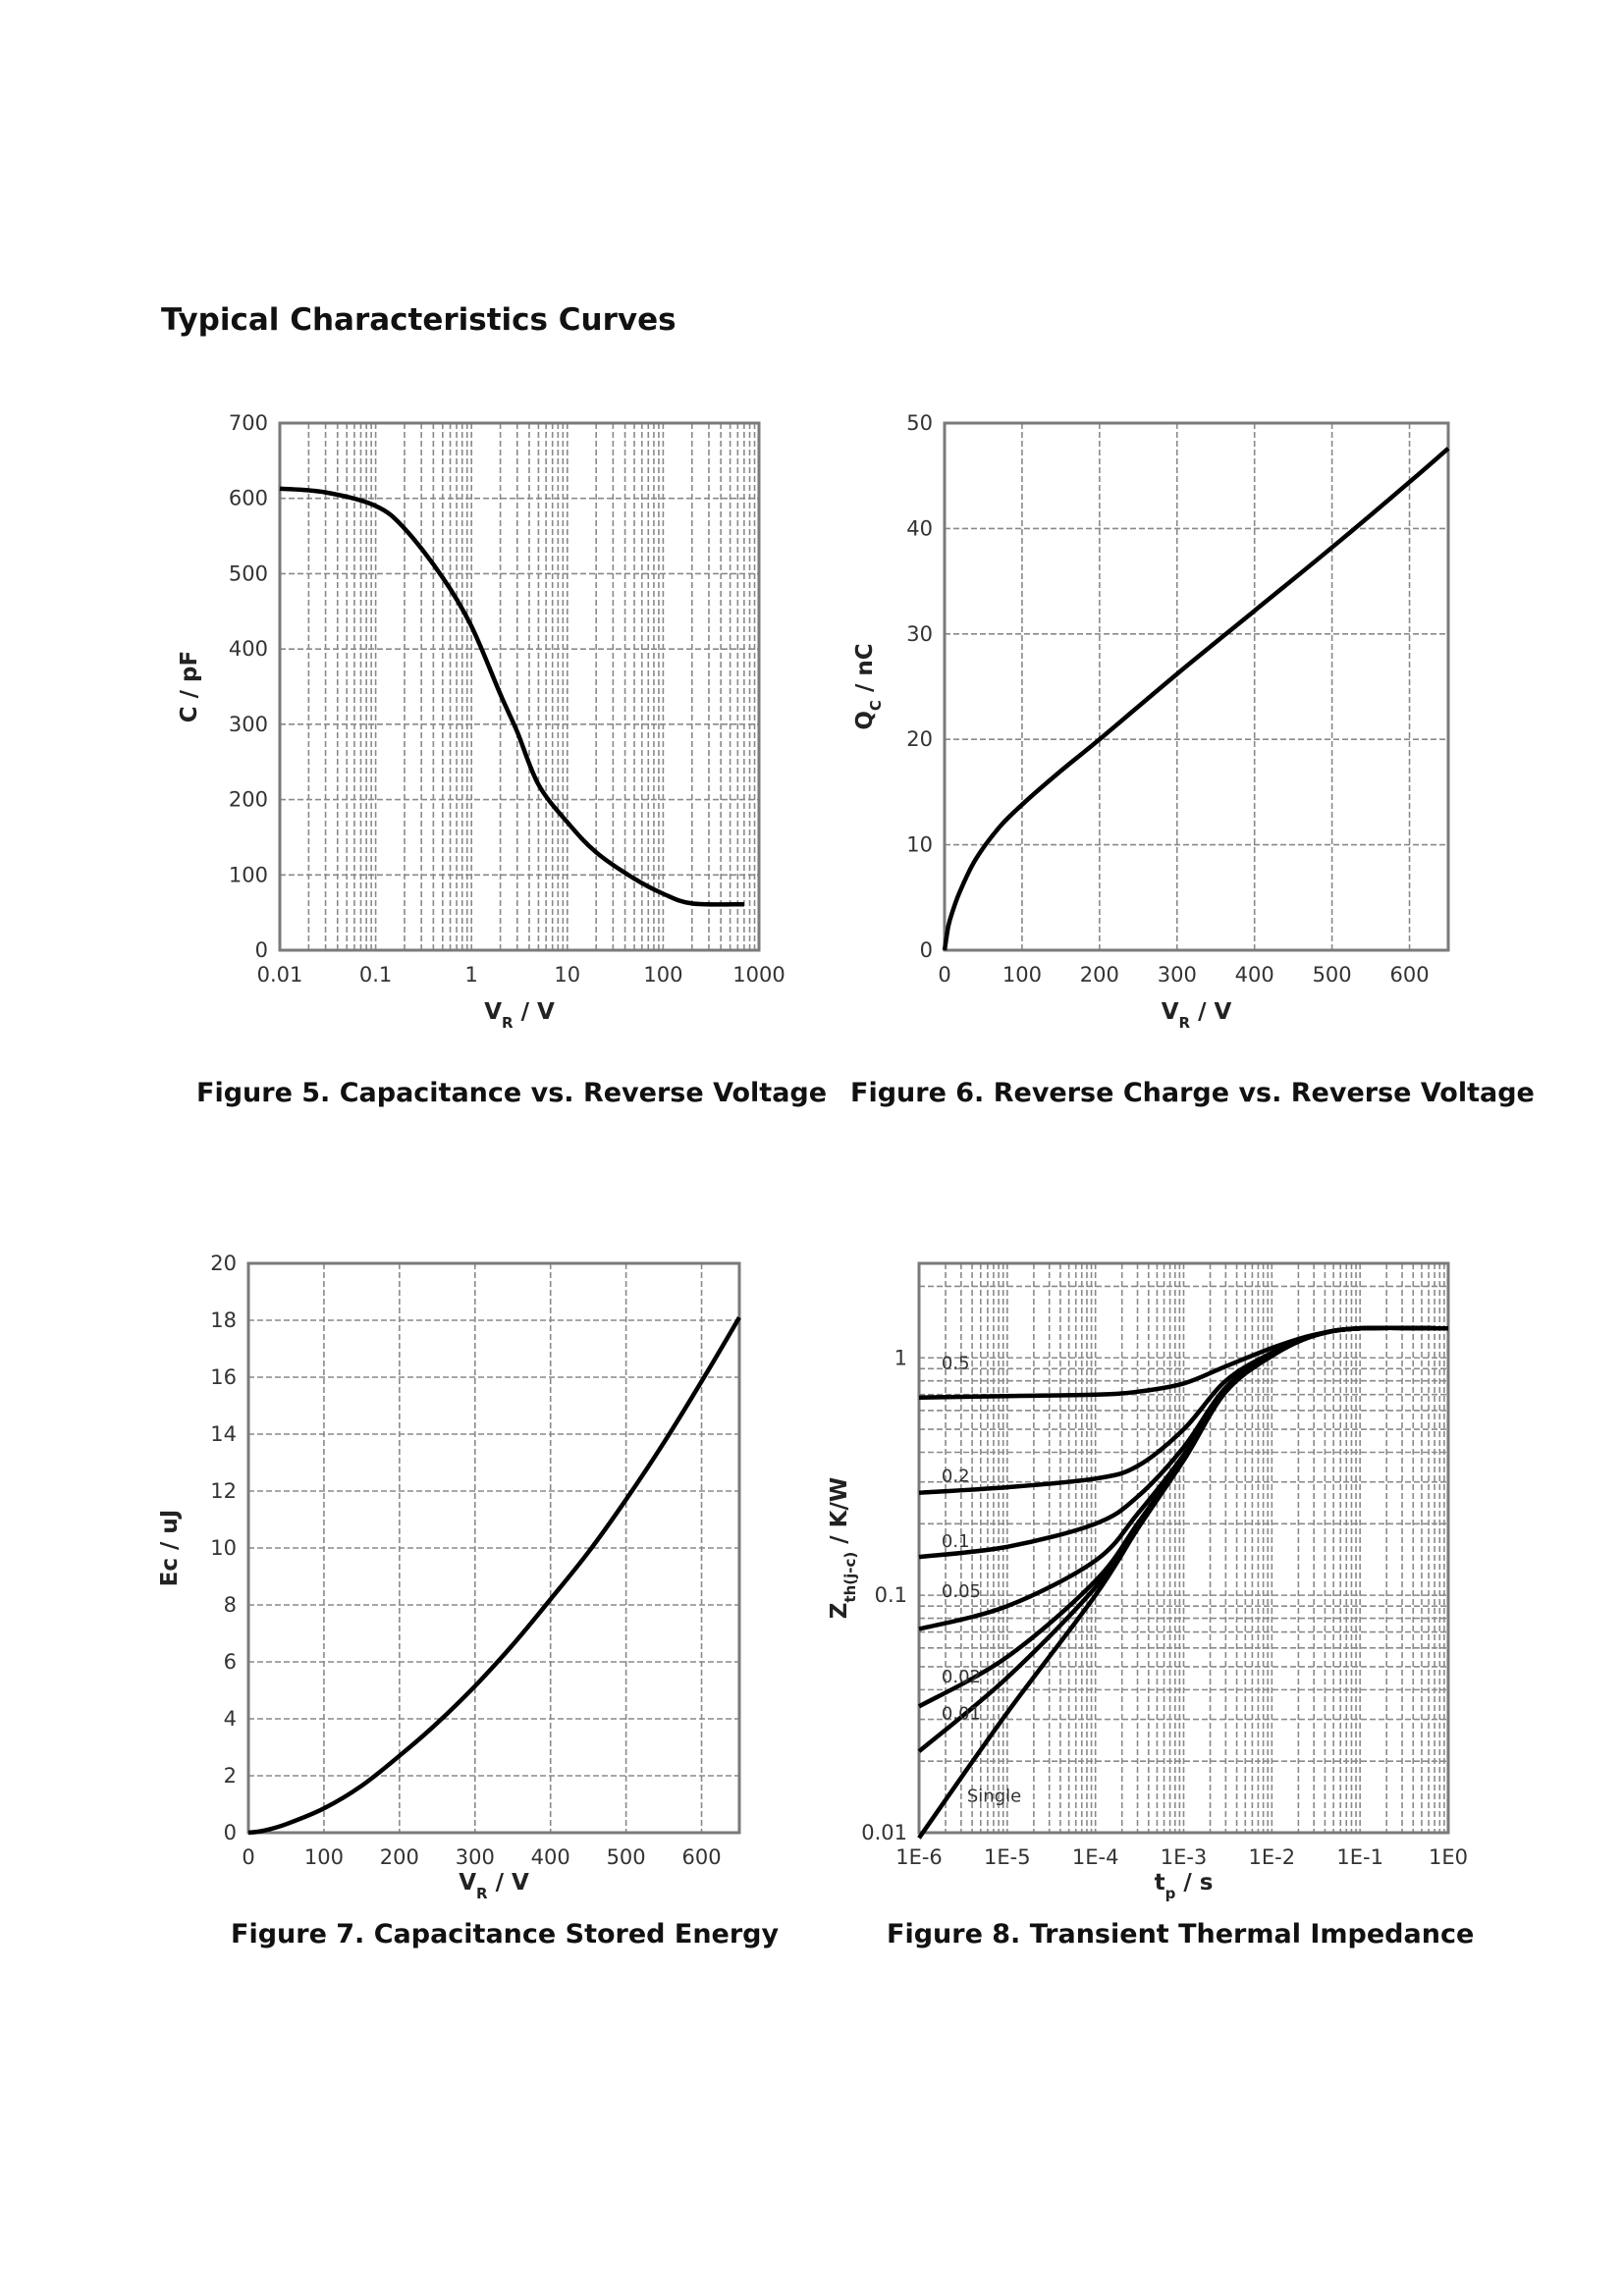 The image size is (1624, 2296). What do you see at coordinates (1095, 1857) in the screenshot?
I see `x-tick-label: 1E-4` at bounding box center [1095, 1857].